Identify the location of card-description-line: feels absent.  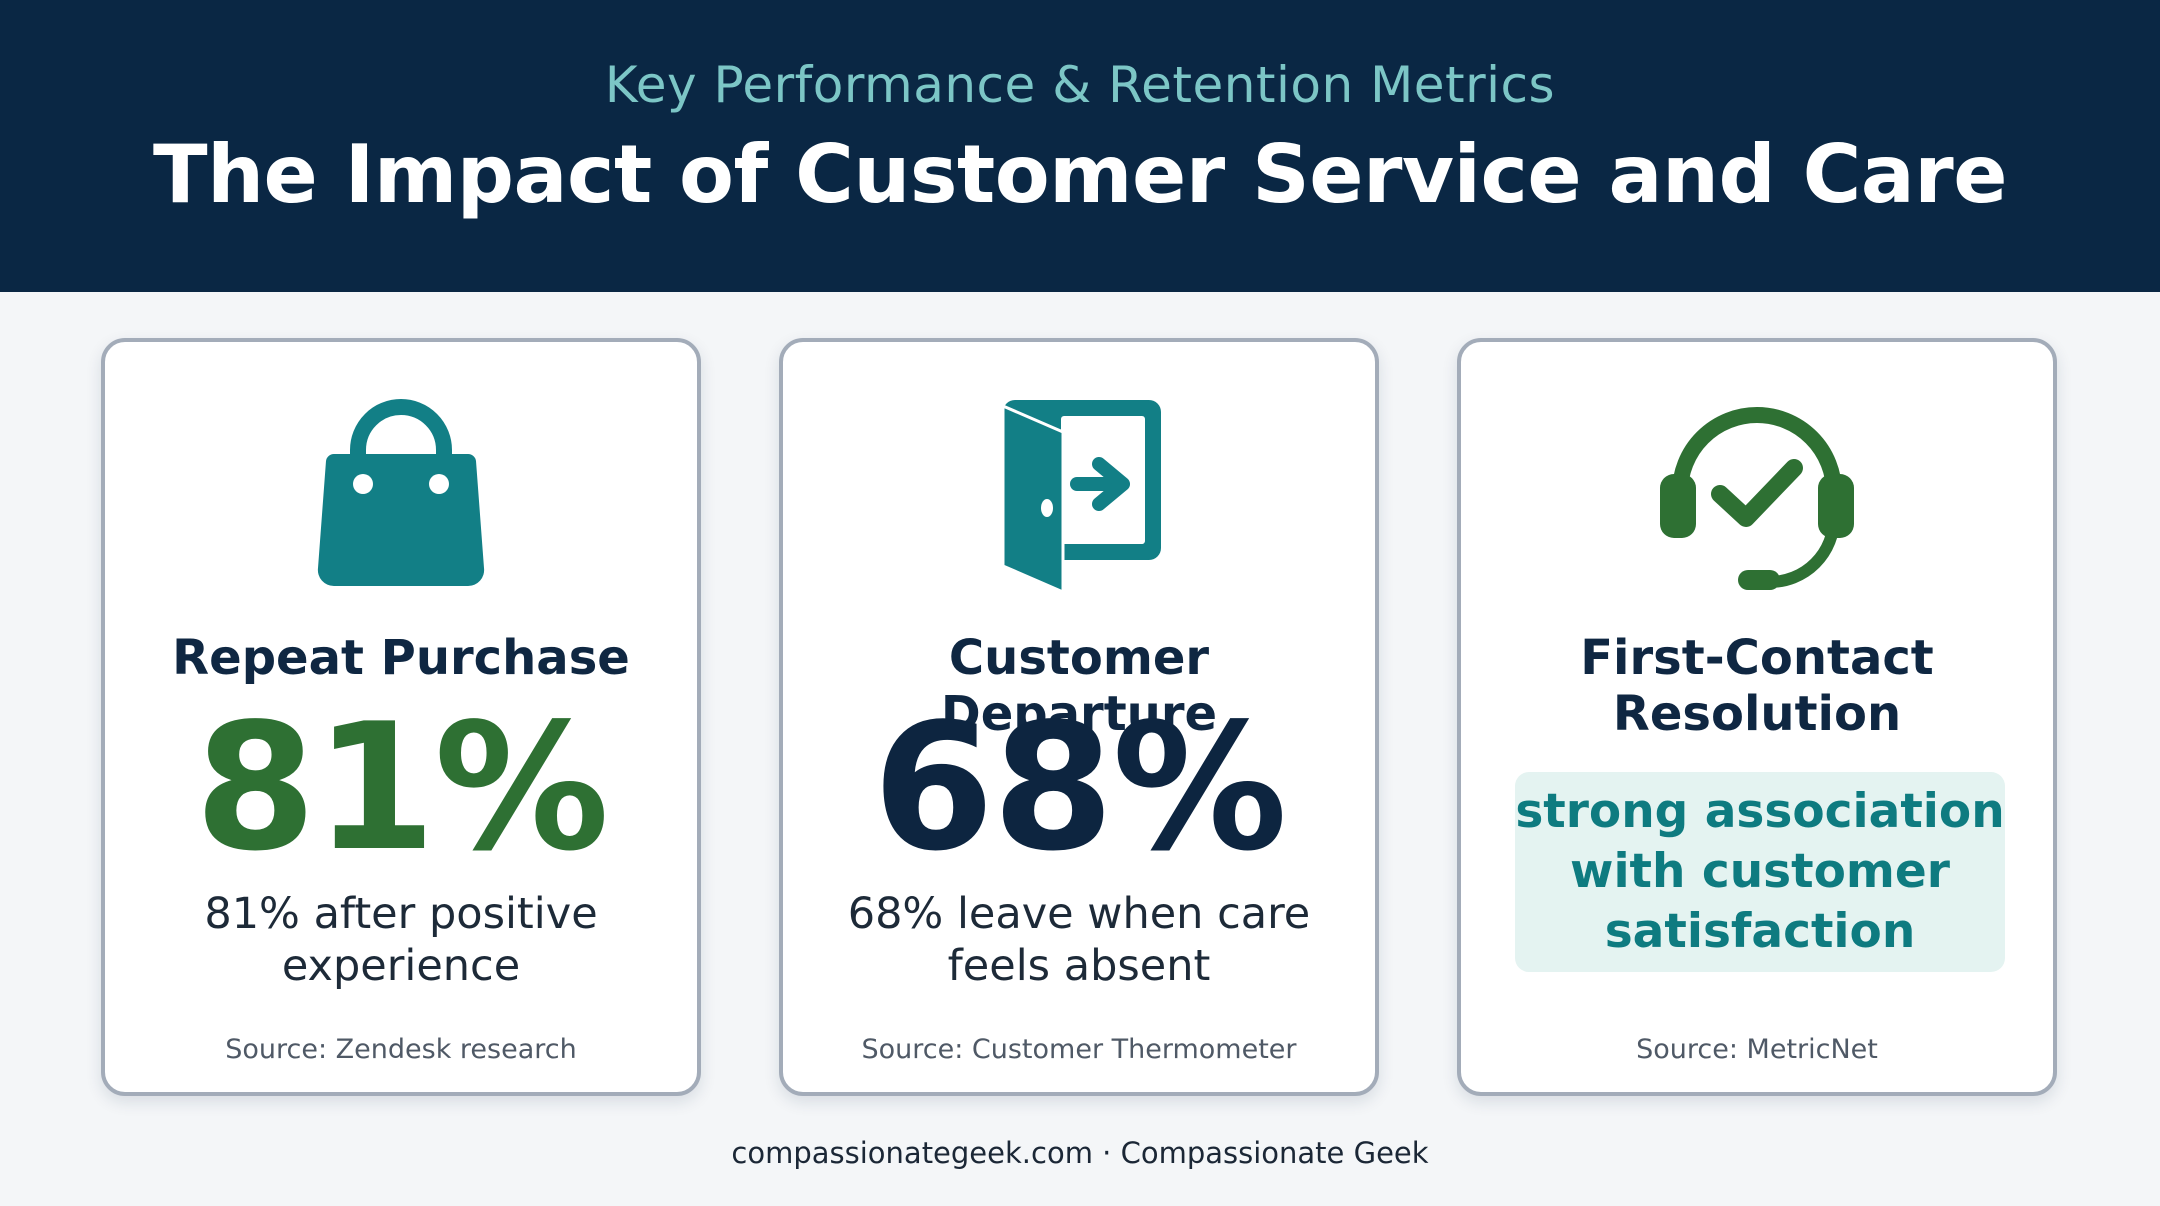
(1079, 966).